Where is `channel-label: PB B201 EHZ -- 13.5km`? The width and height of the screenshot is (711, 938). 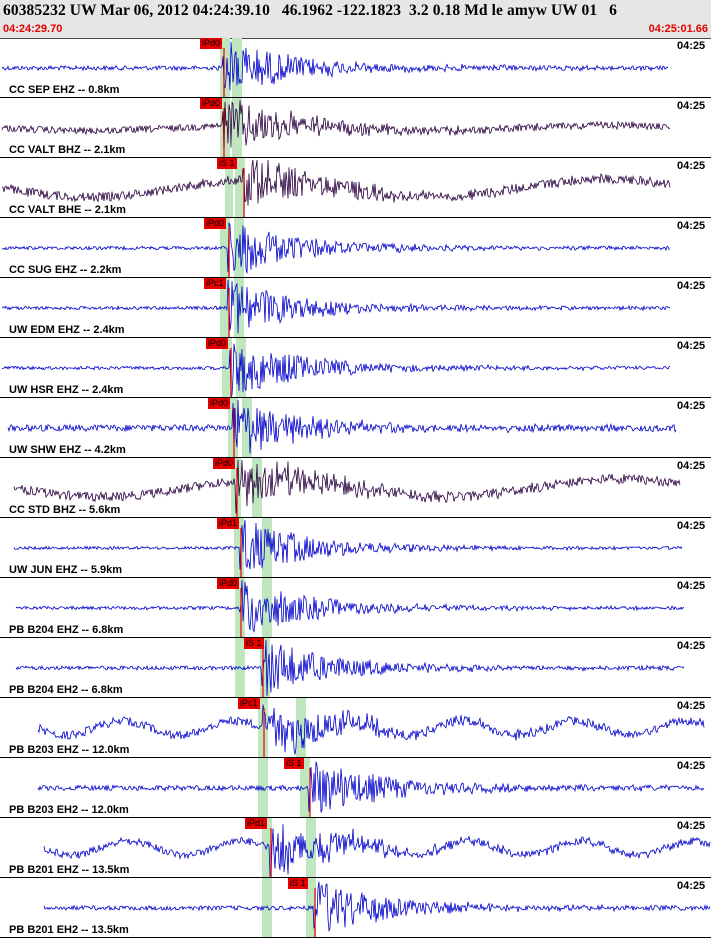
channel-label: PB B201 EHZ -- 13.5km is located at coordinates (69, 870).